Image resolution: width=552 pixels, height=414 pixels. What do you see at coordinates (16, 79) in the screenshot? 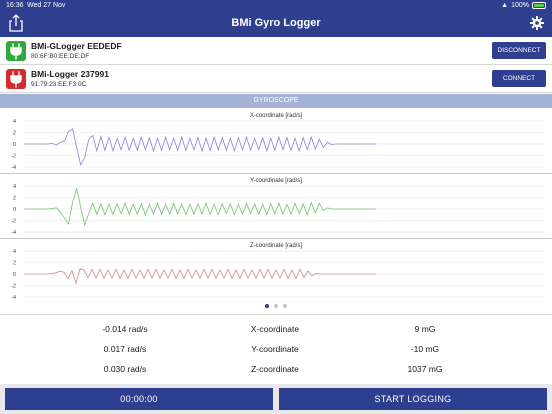
I see `plug-disconnected-icon` at bounding box center [16, 79].